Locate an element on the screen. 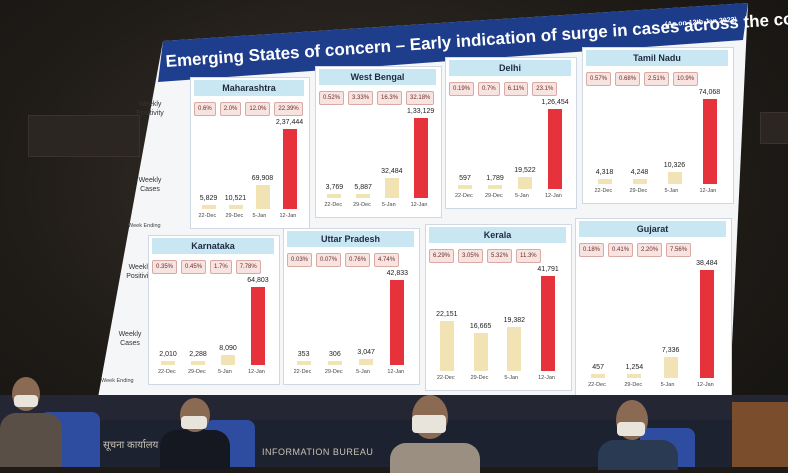 The width and height of the screenshot is (788, 473). label-week-ending-top: Week Ending is located at coordinates (144, 226).